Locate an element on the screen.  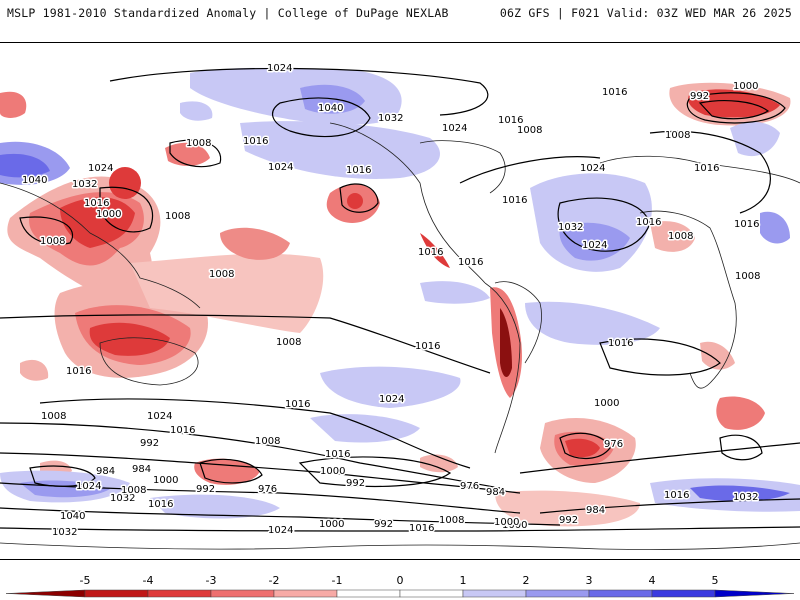
color-scale-tick-label: -1 is located at coordinates (337, 580).